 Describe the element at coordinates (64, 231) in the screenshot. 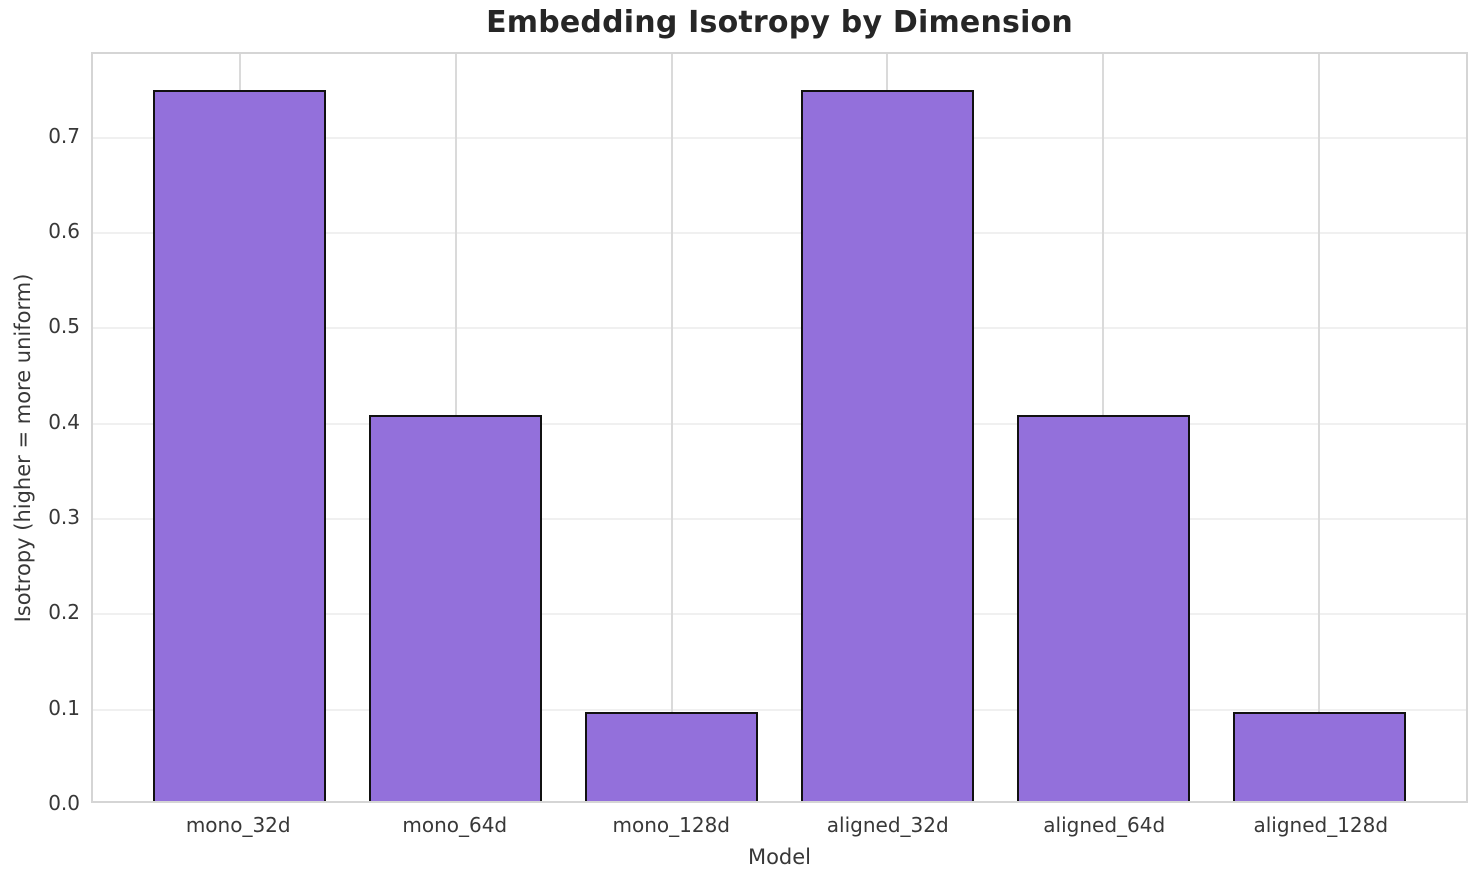

I see `y-tick-label: 0.6` at that location.